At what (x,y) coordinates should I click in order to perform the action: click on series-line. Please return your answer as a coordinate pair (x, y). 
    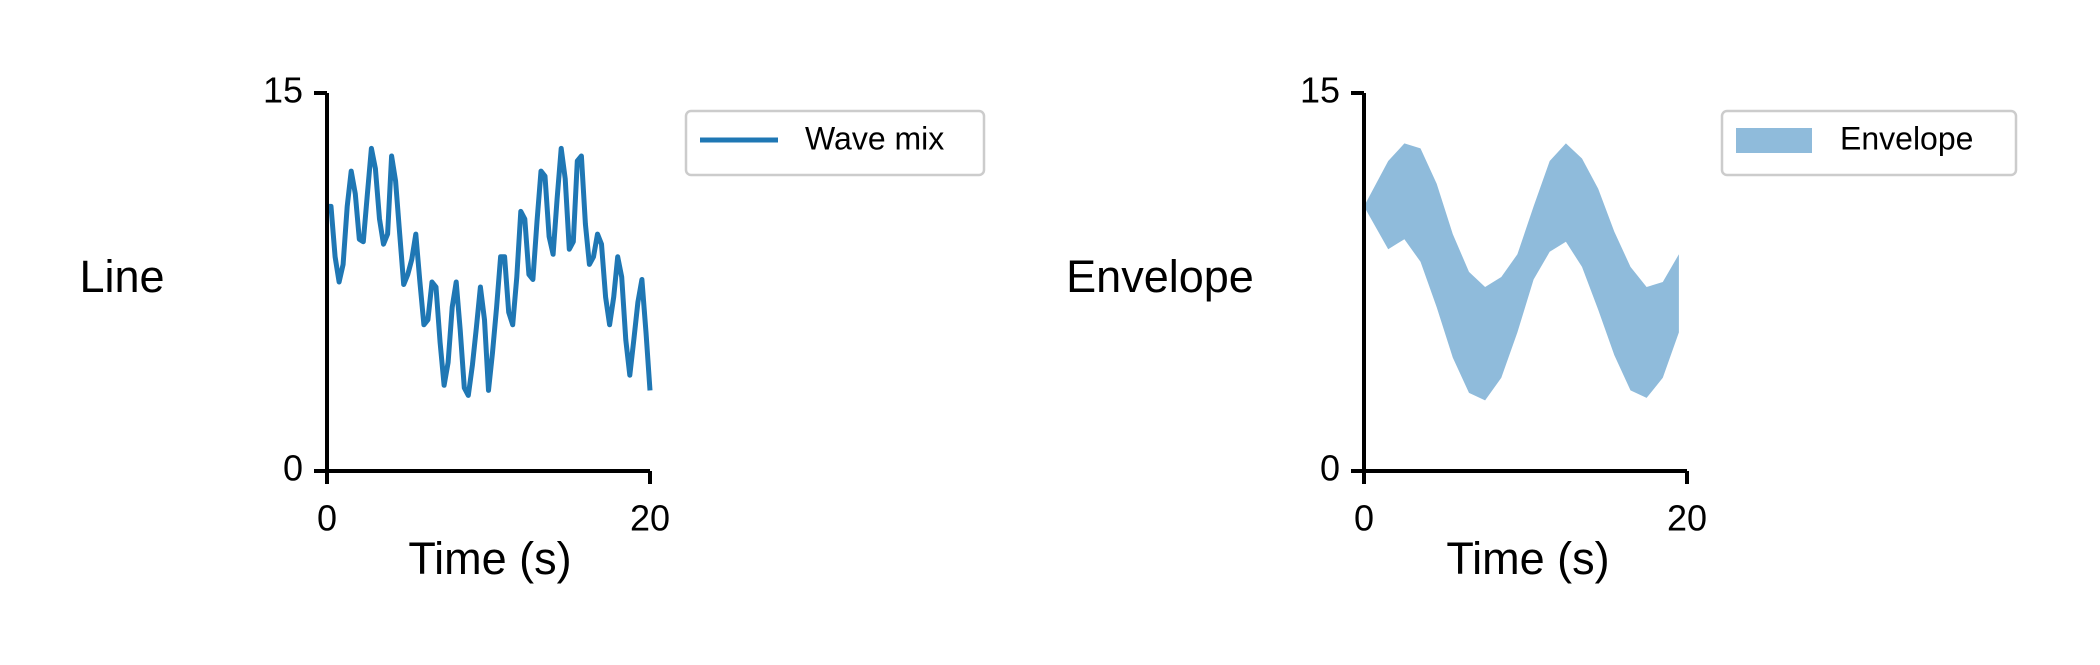
    Looking at the image, I should click on (488, 271).